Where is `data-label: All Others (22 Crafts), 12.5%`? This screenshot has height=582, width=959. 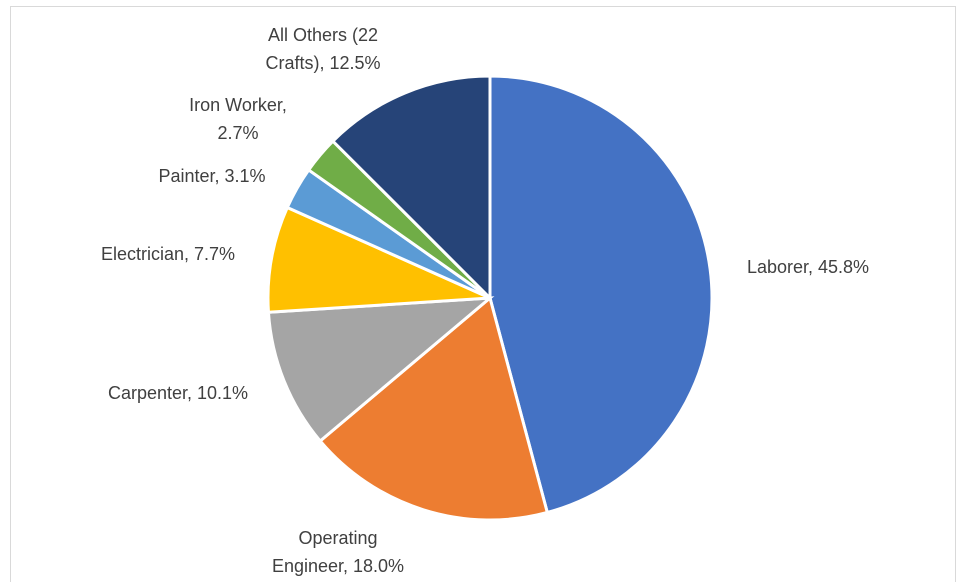 data-label: All Others (22 Crafts), 12.5% is located at coordinates (323, 49).